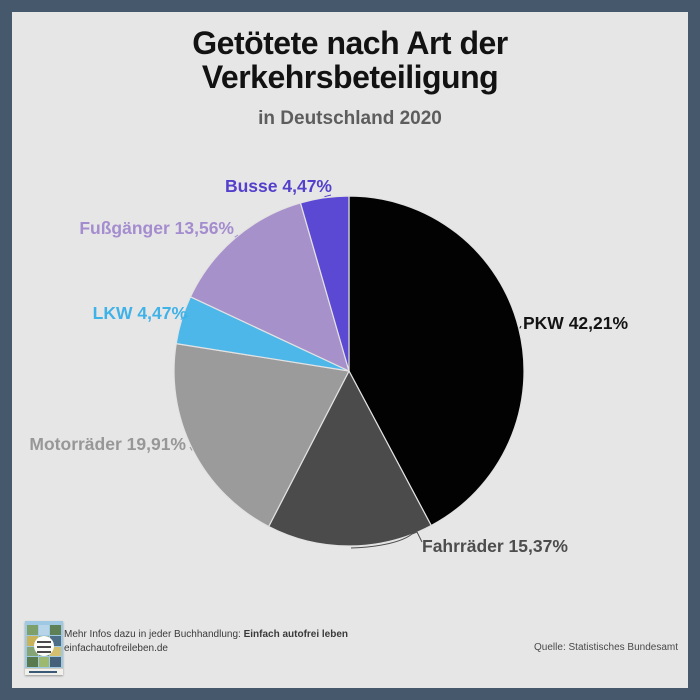 The height and width of the screenshot is (700, 700). I want to click on chart-subtitle: in Deutschland 2020, so click(350, 118).